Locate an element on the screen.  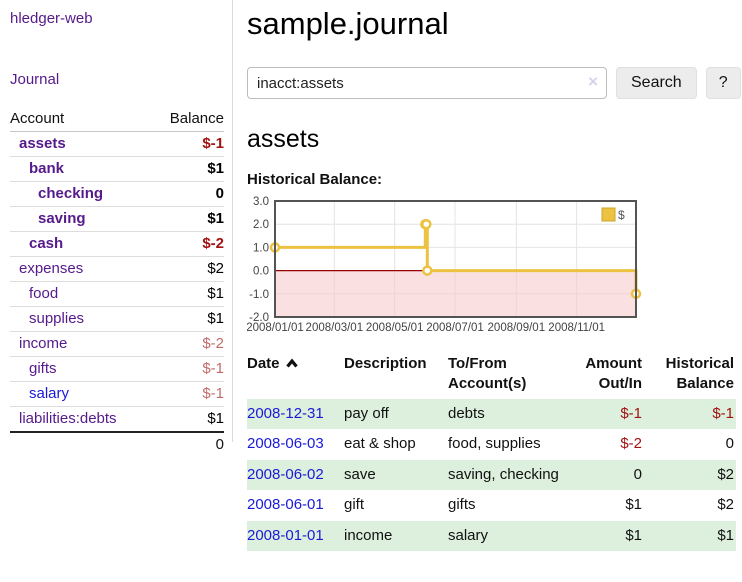
col-balance: Historical Balance is located at coordinates (699, 373).